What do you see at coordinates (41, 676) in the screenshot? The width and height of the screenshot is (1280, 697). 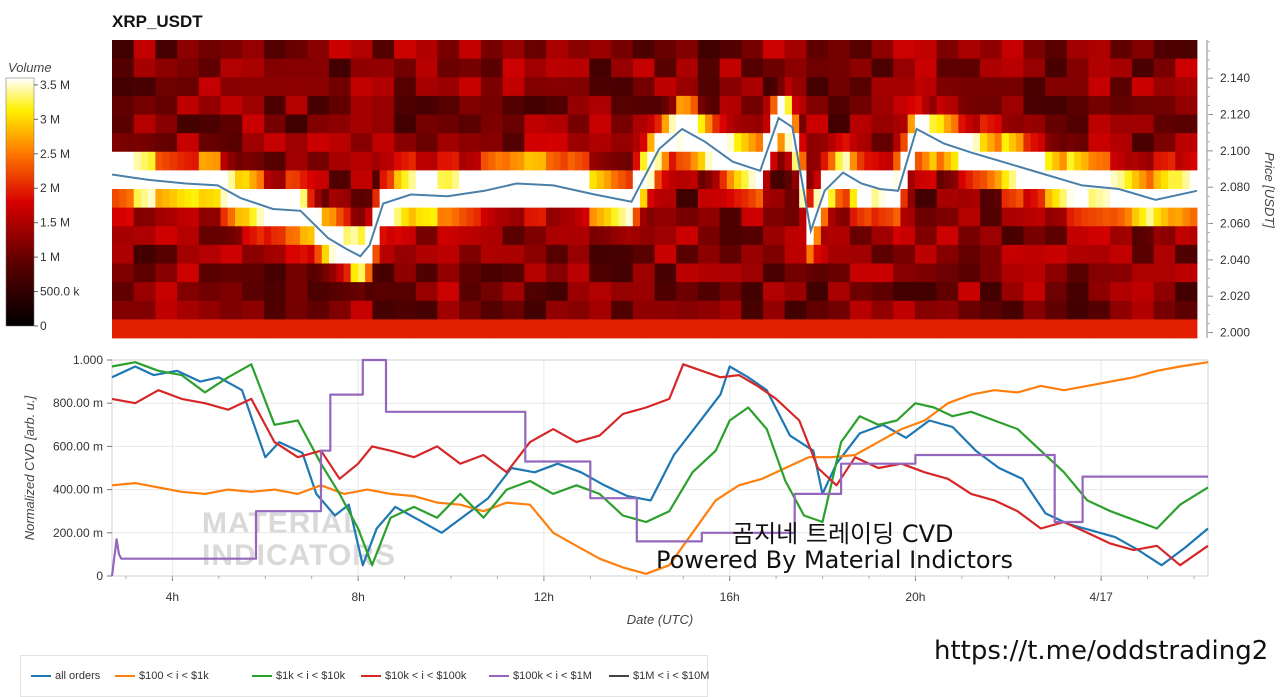 I see `legend-swatch` at bounding box center [41, 676].